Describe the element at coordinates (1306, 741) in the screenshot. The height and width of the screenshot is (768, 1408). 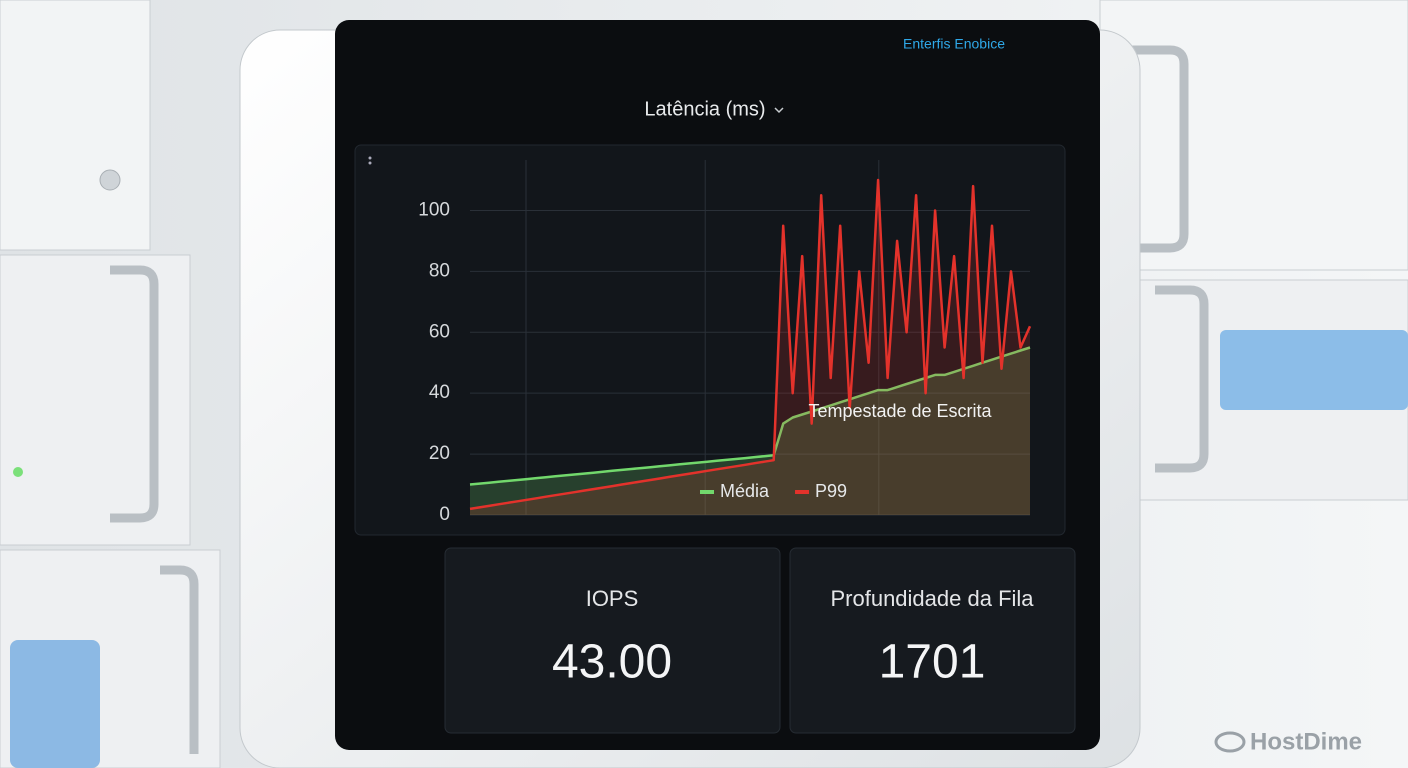
I see `watermark: HostDime` at that location.